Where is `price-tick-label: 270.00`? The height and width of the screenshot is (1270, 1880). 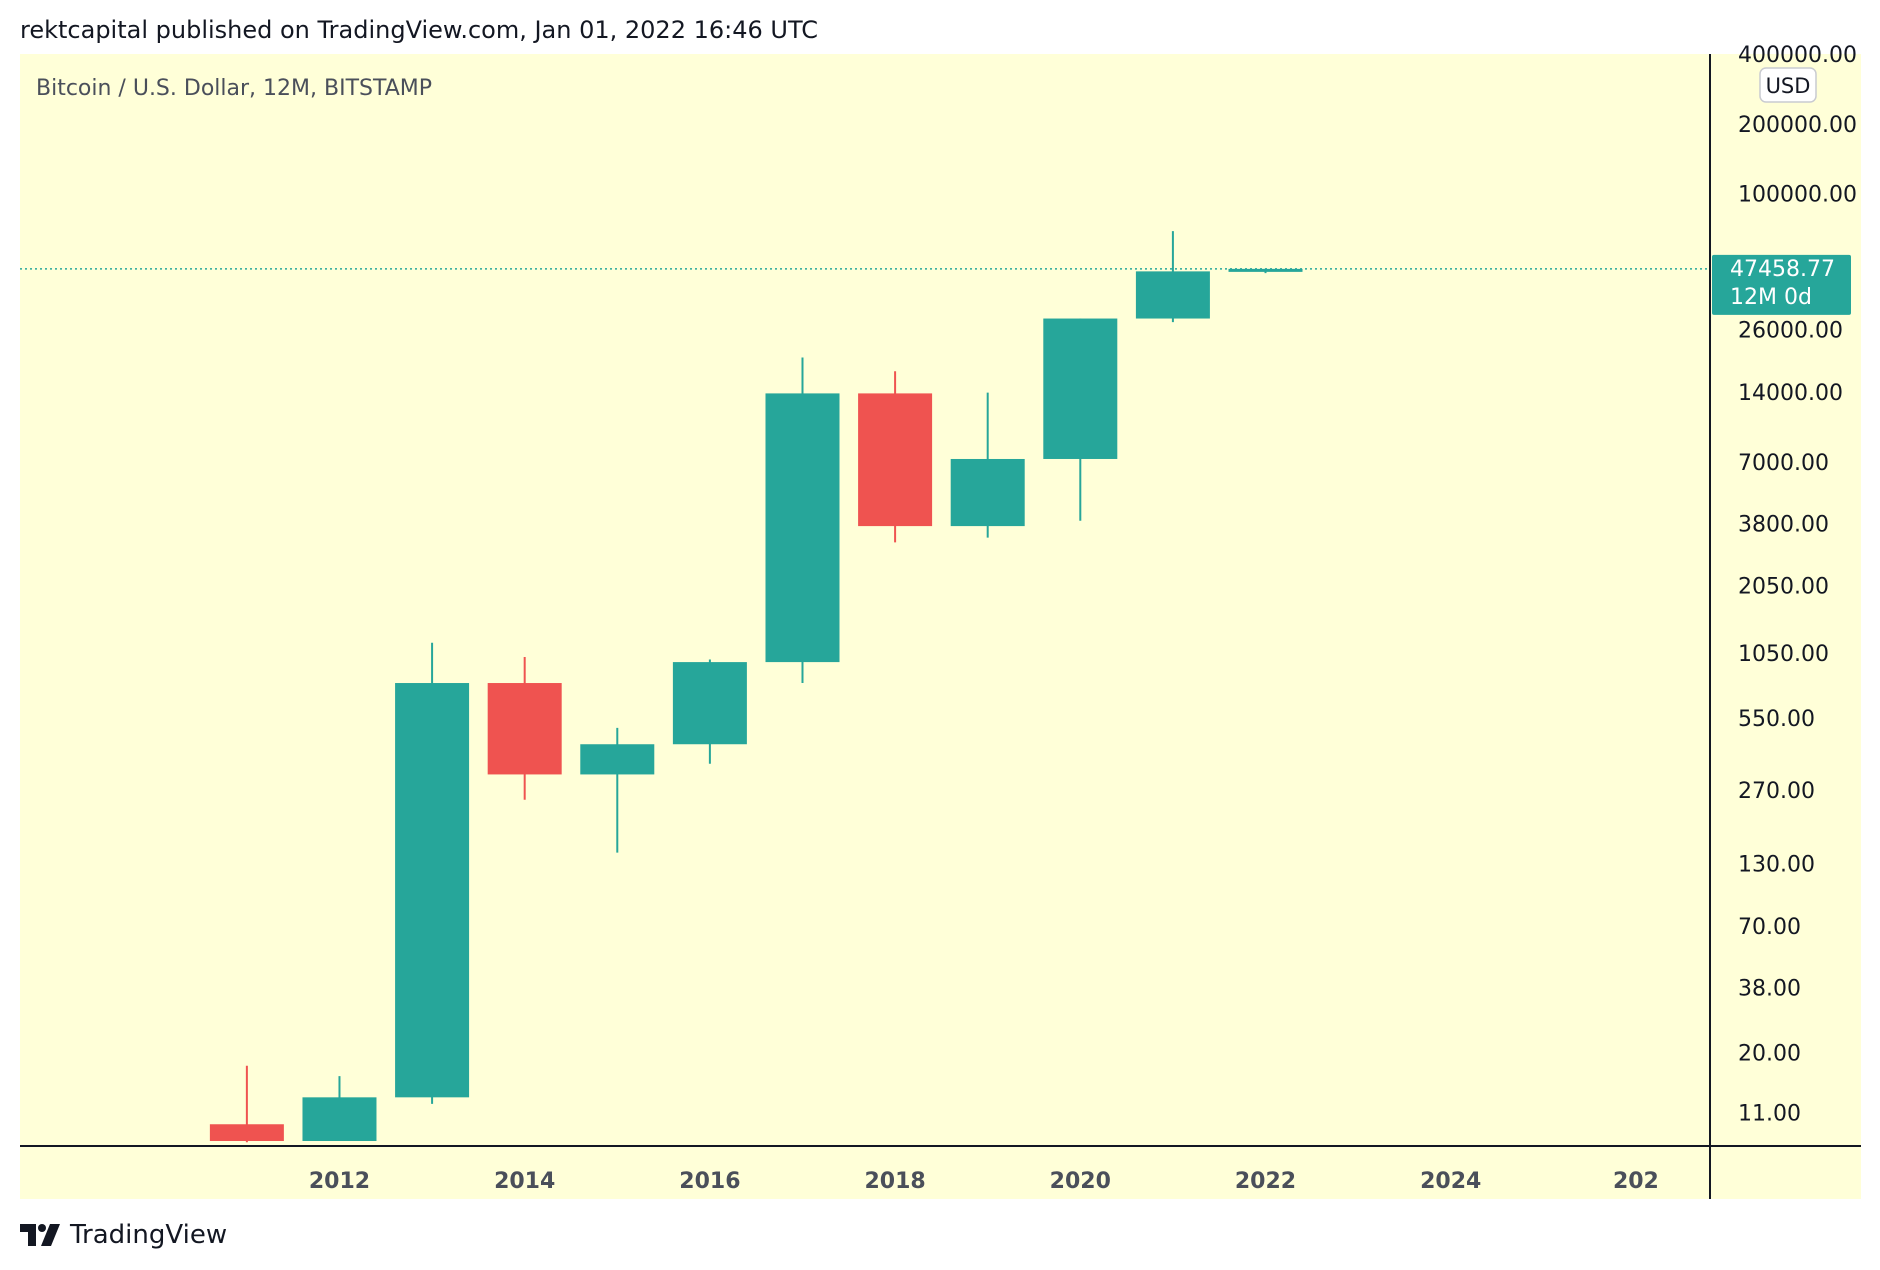 price-tick-label: 270.00 is located at coordinates (1776, 791).